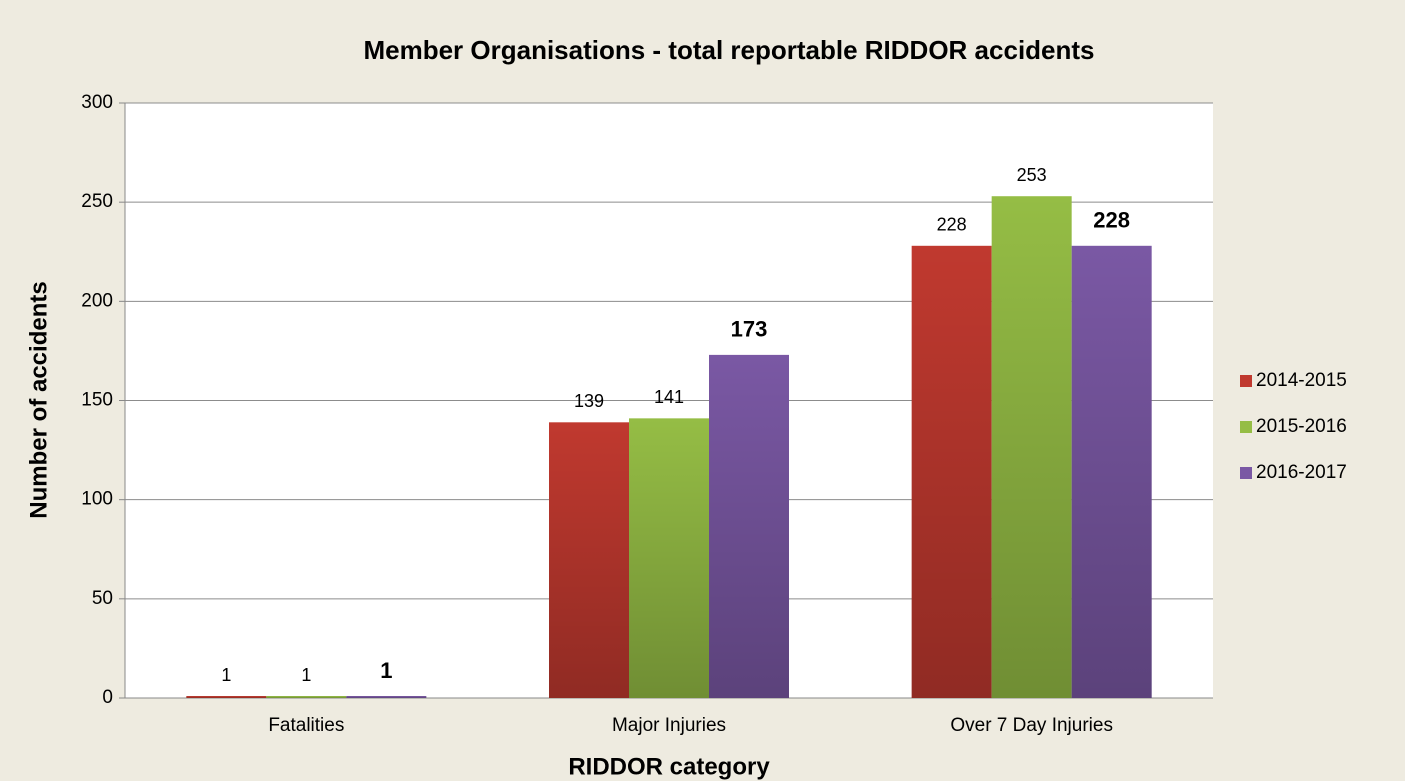  Describe the element at coordinates (97, 400) in the screenshot. I see `y-tick-label: 150` at that location.